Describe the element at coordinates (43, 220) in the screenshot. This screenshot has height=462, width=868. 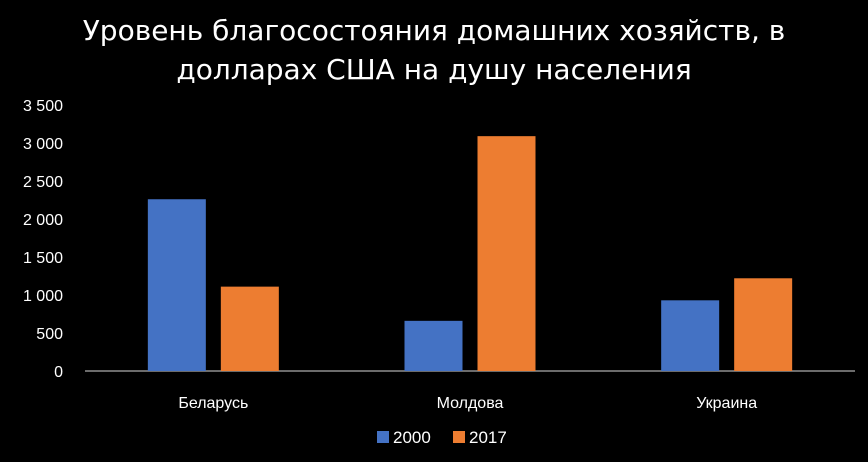
I see `y-tick-label: 2 000` at that location.